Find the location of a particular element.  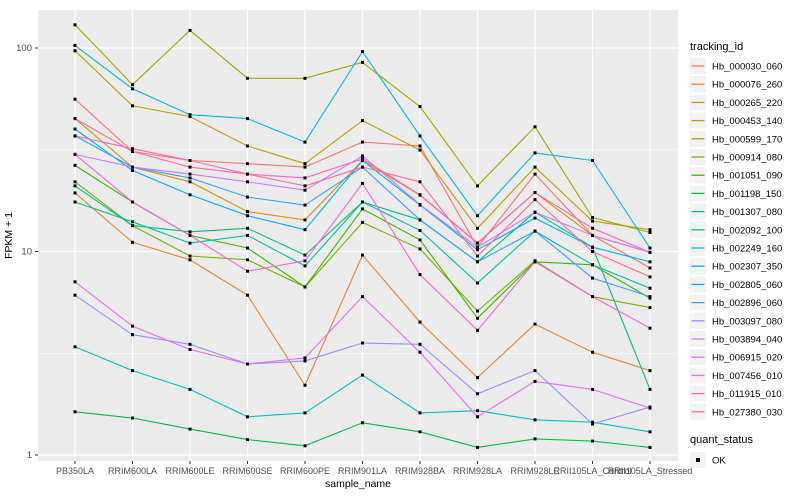

legend-item-Hb_001051_090: Hb_001051_090 is located at coordinates (736, 175).